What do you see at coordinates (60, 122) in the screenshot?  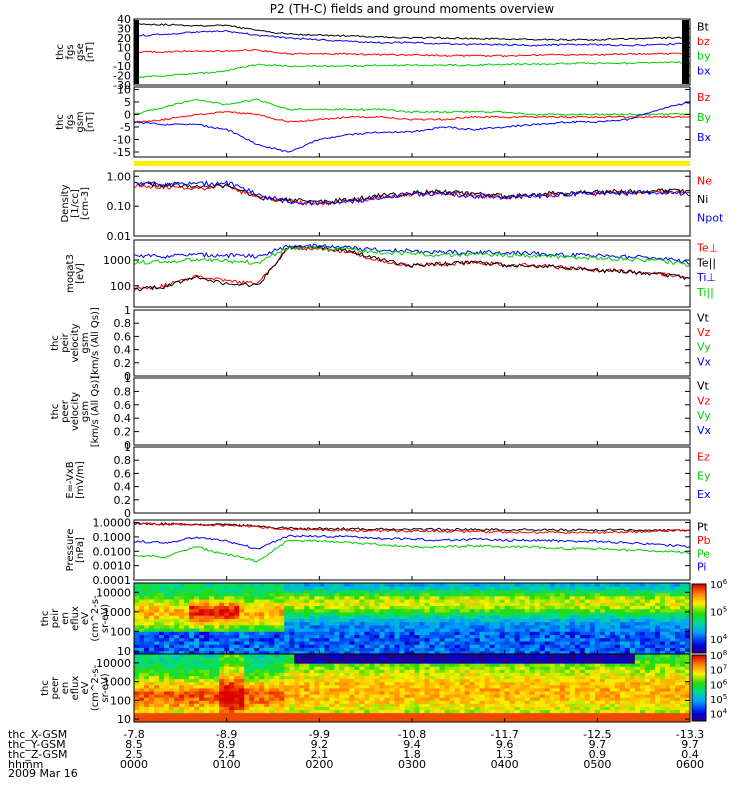 I see `y-axis-label-line: thc` at bounding box center [60, 122].